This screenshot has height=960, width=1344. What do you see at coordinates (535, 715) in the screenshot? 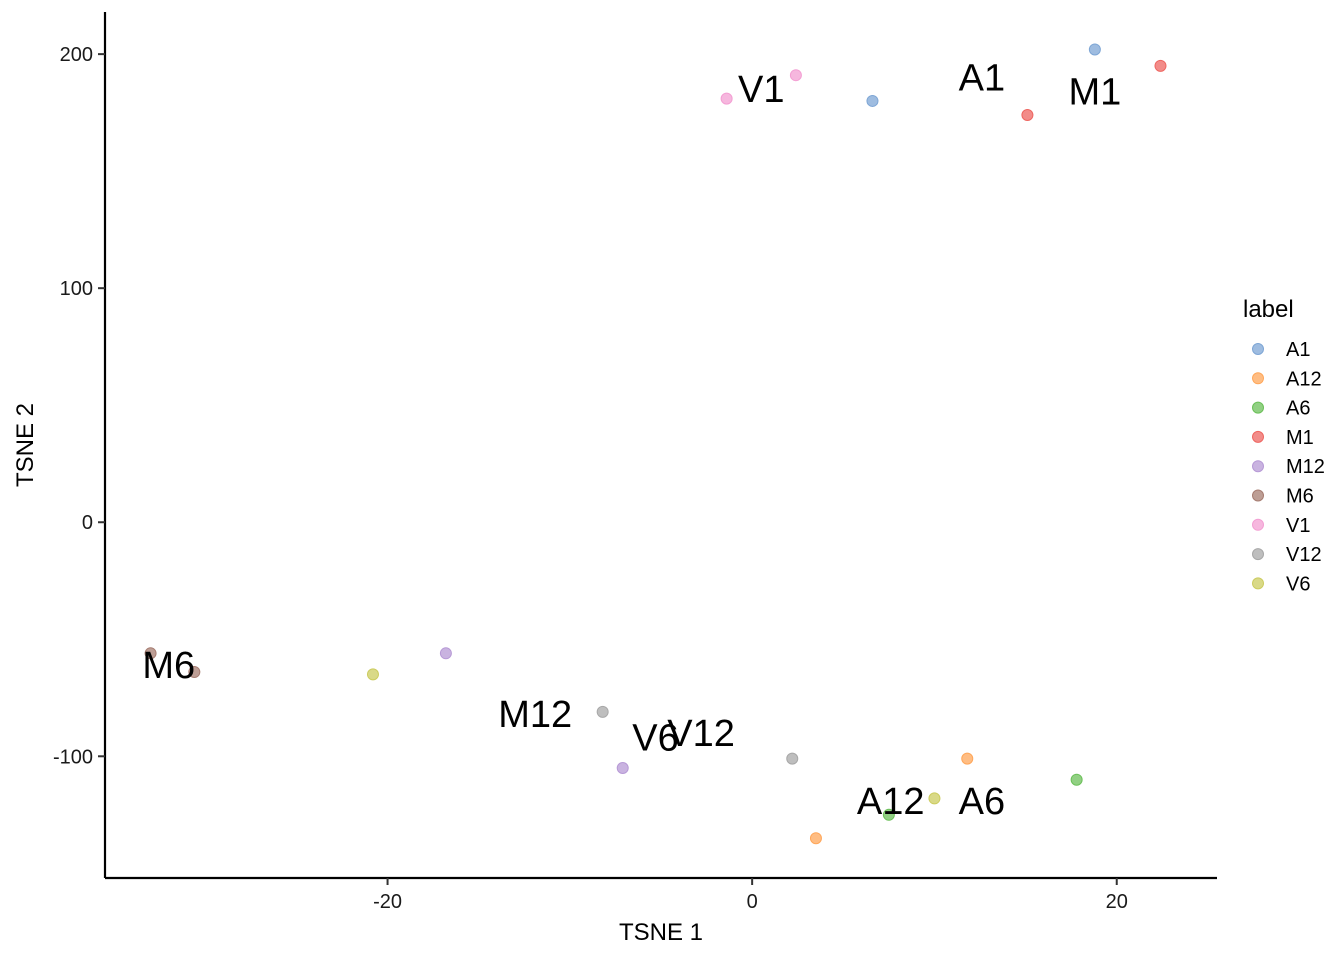
I see `cluster-label-m12: M12` at bounding box center [535, 715].